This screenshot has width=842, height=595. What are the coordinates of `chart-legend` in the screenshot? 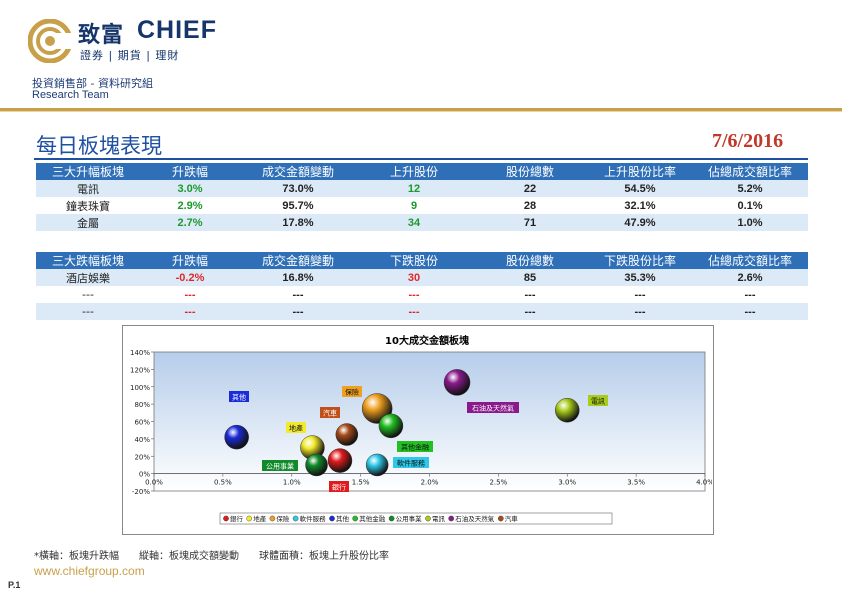 It's located at (416, 518).